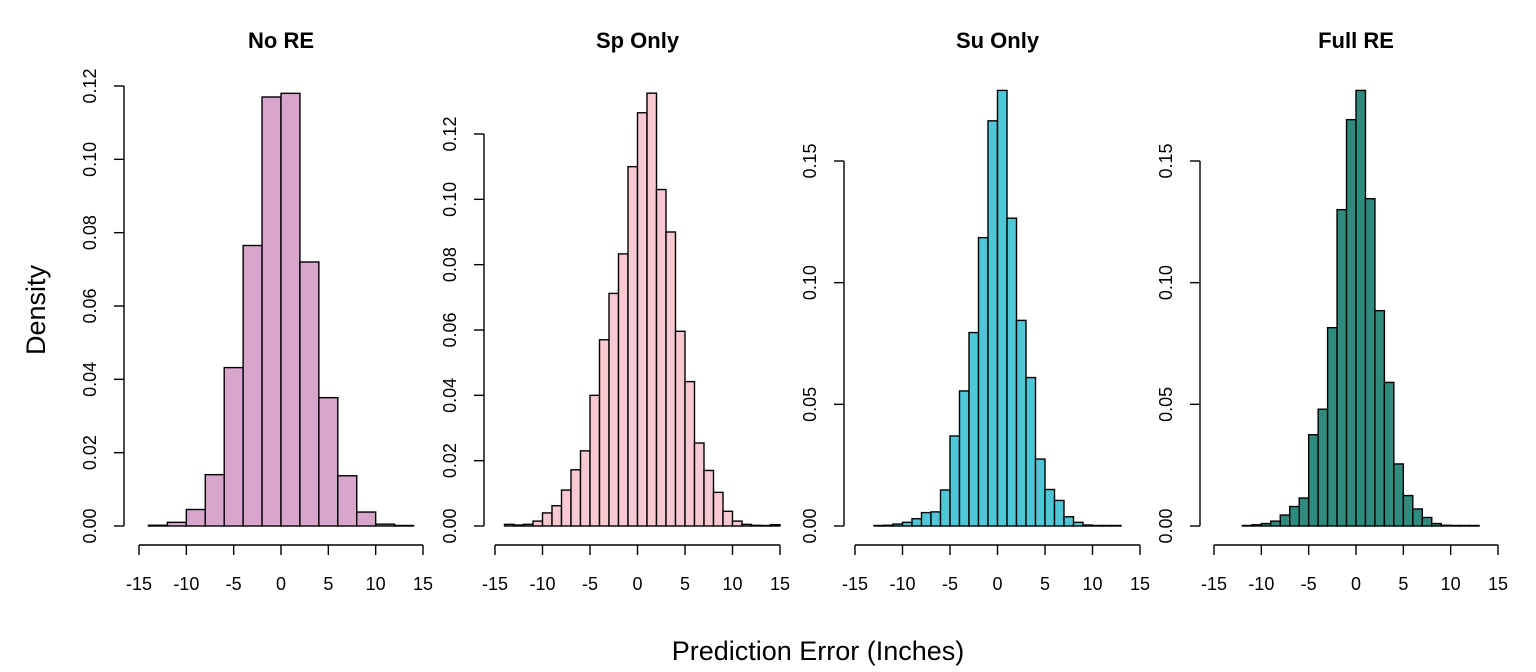 The height and width of the screenshot is (672, 1536). I want to click on y-tick-label: 0.12, so click(450, 133).